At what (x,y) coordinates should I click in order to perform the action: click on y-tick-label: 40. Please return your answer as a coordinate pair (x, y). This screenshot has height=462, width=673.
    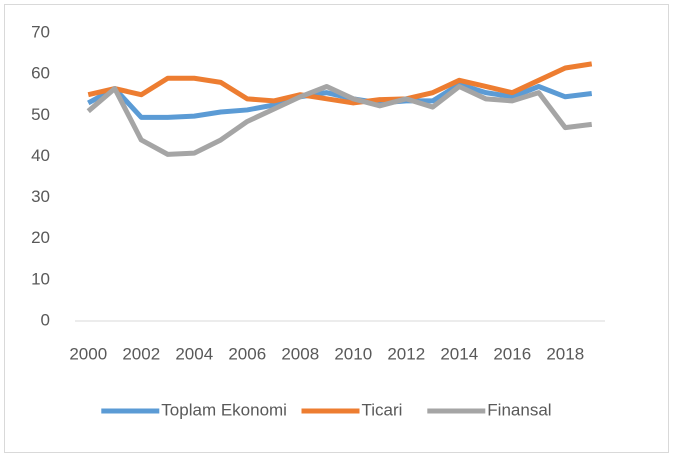
    Looking at the image, I should click on (40, 155).